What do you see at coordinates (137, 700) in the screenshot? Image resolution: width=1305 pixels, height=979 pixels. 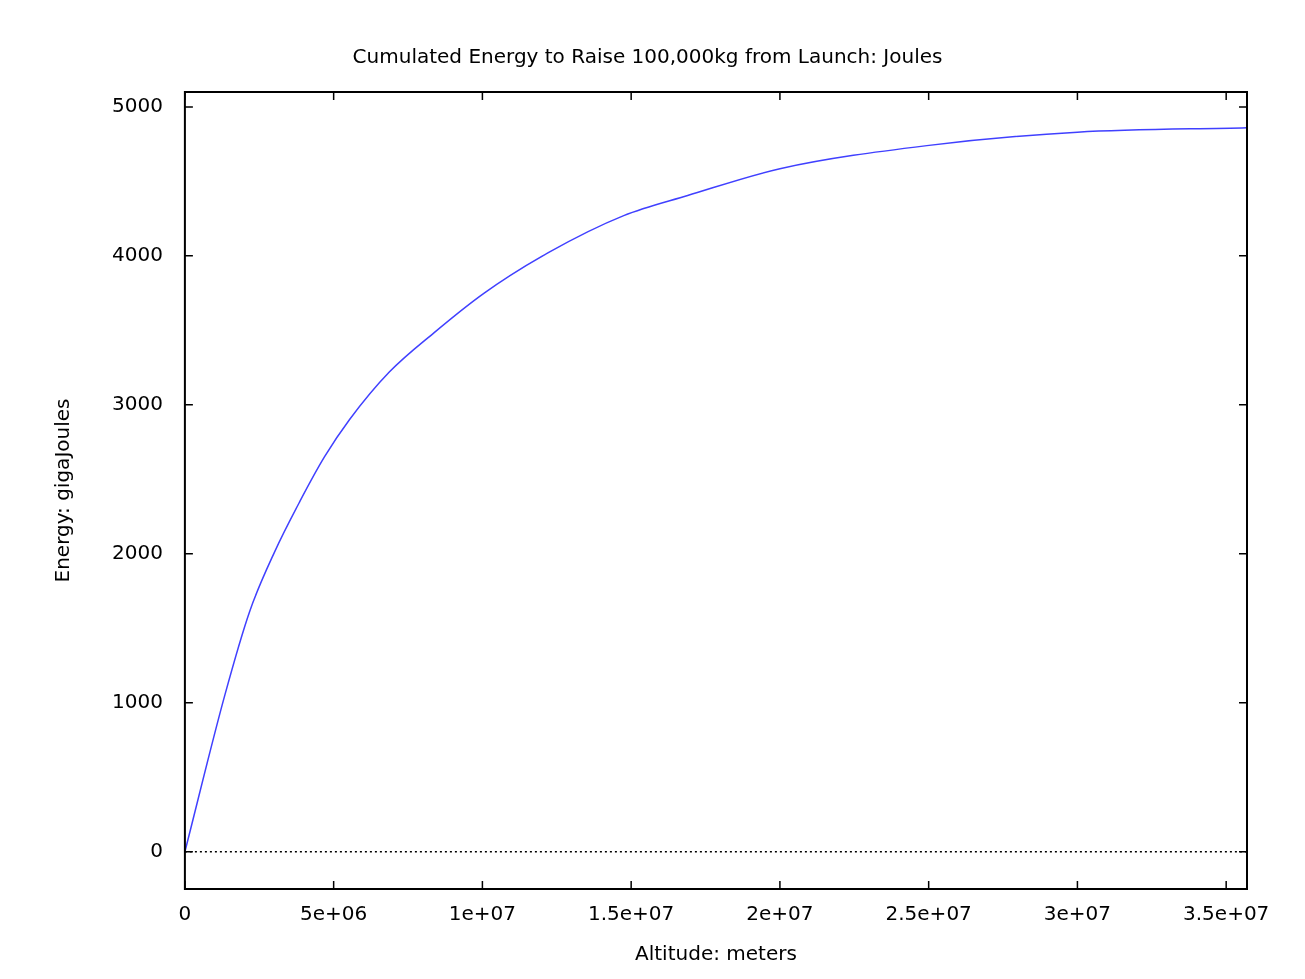 I see `y-tick-label: 1000` at bounding box center [137, 700].